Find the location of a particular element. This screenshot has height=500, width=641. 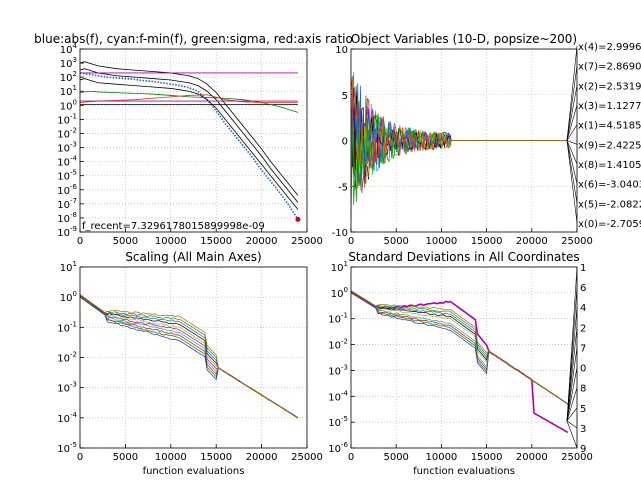

y-tick-label: 10⁻³ is located at coordinates (338, 370).